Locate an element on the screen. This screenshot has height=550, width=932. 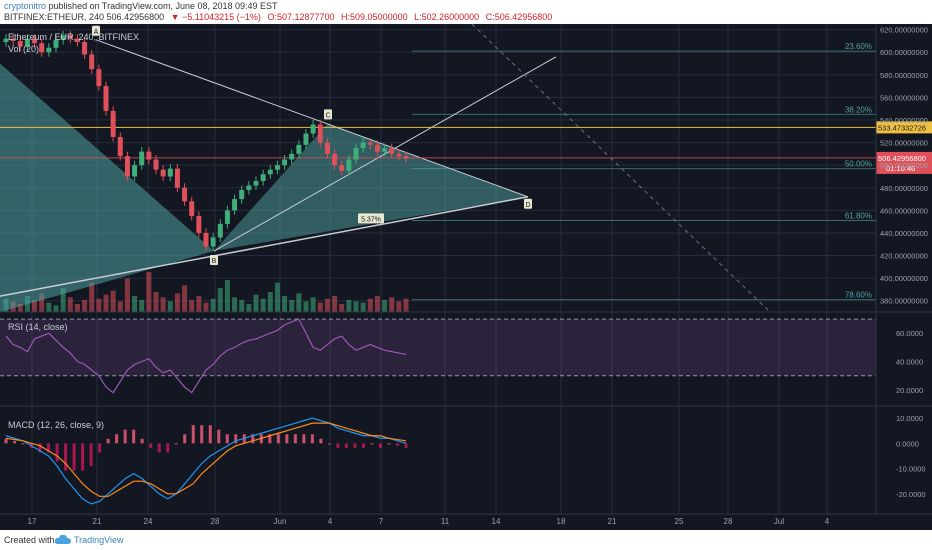
teal-triangle-pattern is located at coordinates (371, 187).